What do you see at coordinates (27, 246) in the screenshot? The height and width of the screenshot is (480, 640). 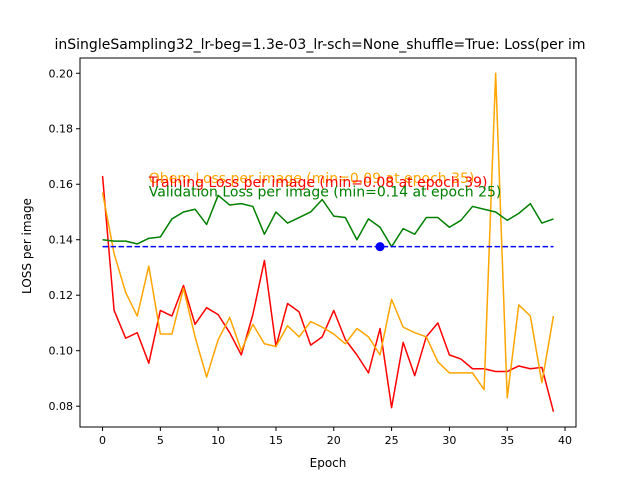 I see `y-axis-label: LOSS per image` at bounding box center [27, 246].